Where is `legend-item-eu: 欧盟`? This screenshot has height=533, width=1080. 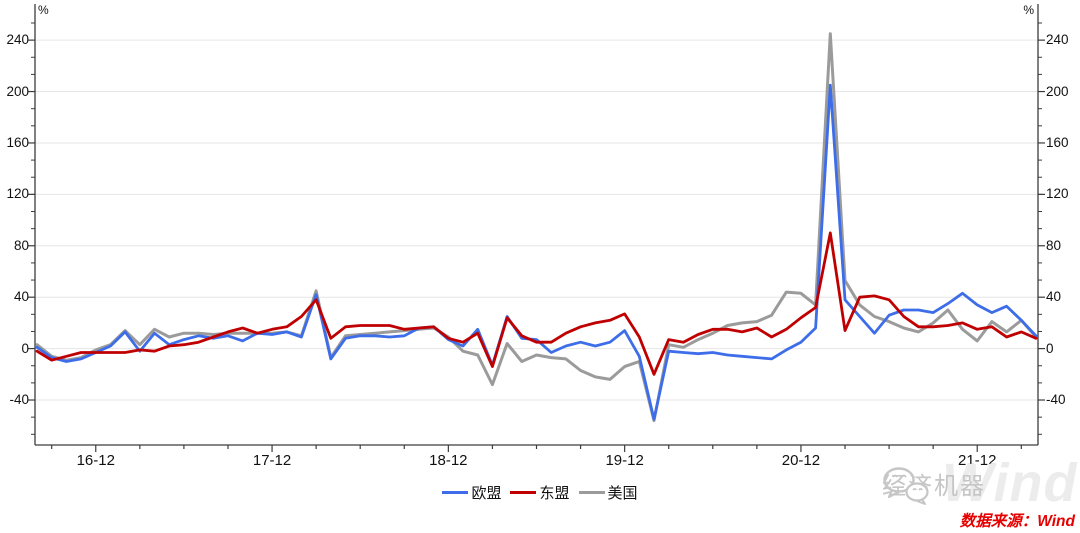
legend-item-eu: 欧盟 is located at coordinates (471, 492).